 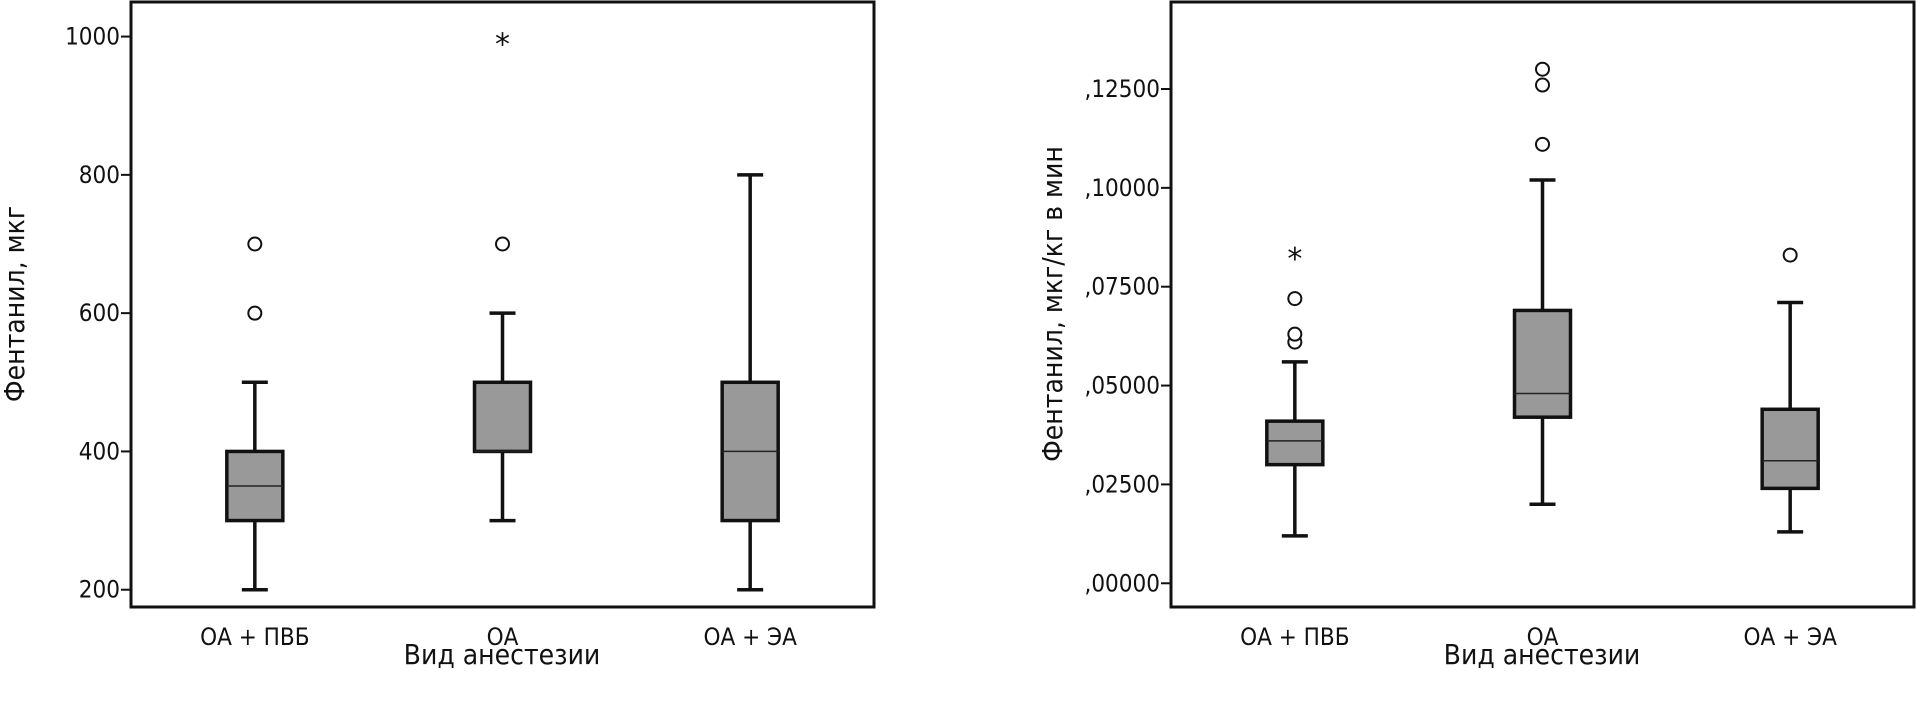 I want to click on y-tick-label: ,10000, so click(x=1122, y=188).